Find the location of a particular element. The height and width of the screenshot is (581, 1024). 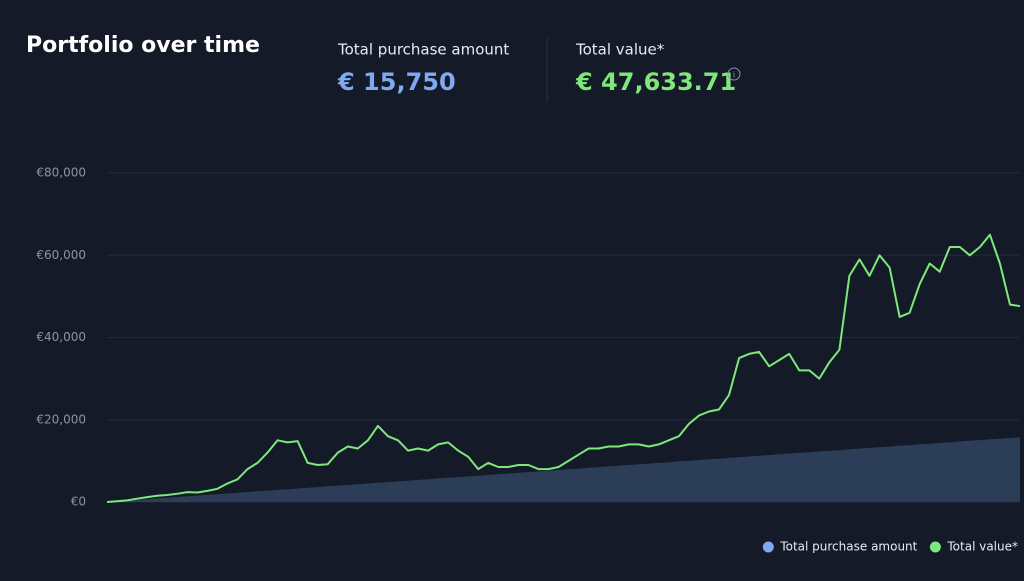

y-tick-label: €0 is located at coordinates (78, 502).